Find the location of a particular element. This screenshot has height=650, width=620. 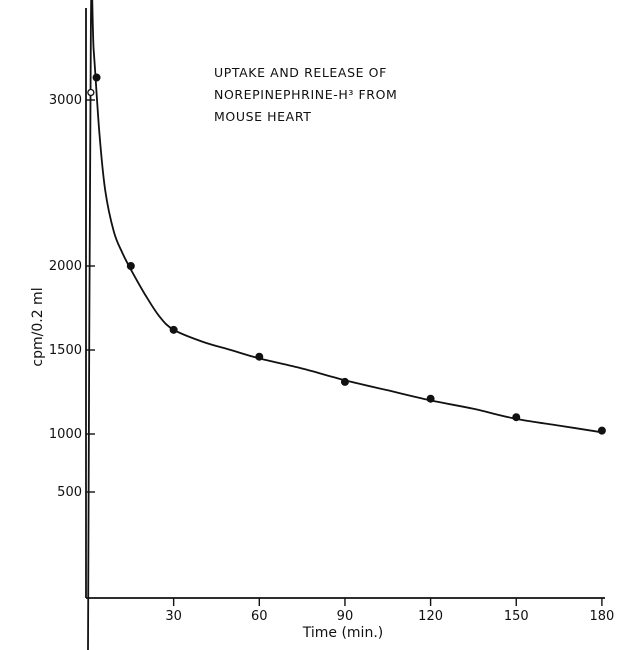

y-tick-label: 500 is located at coordinates (69, 492).